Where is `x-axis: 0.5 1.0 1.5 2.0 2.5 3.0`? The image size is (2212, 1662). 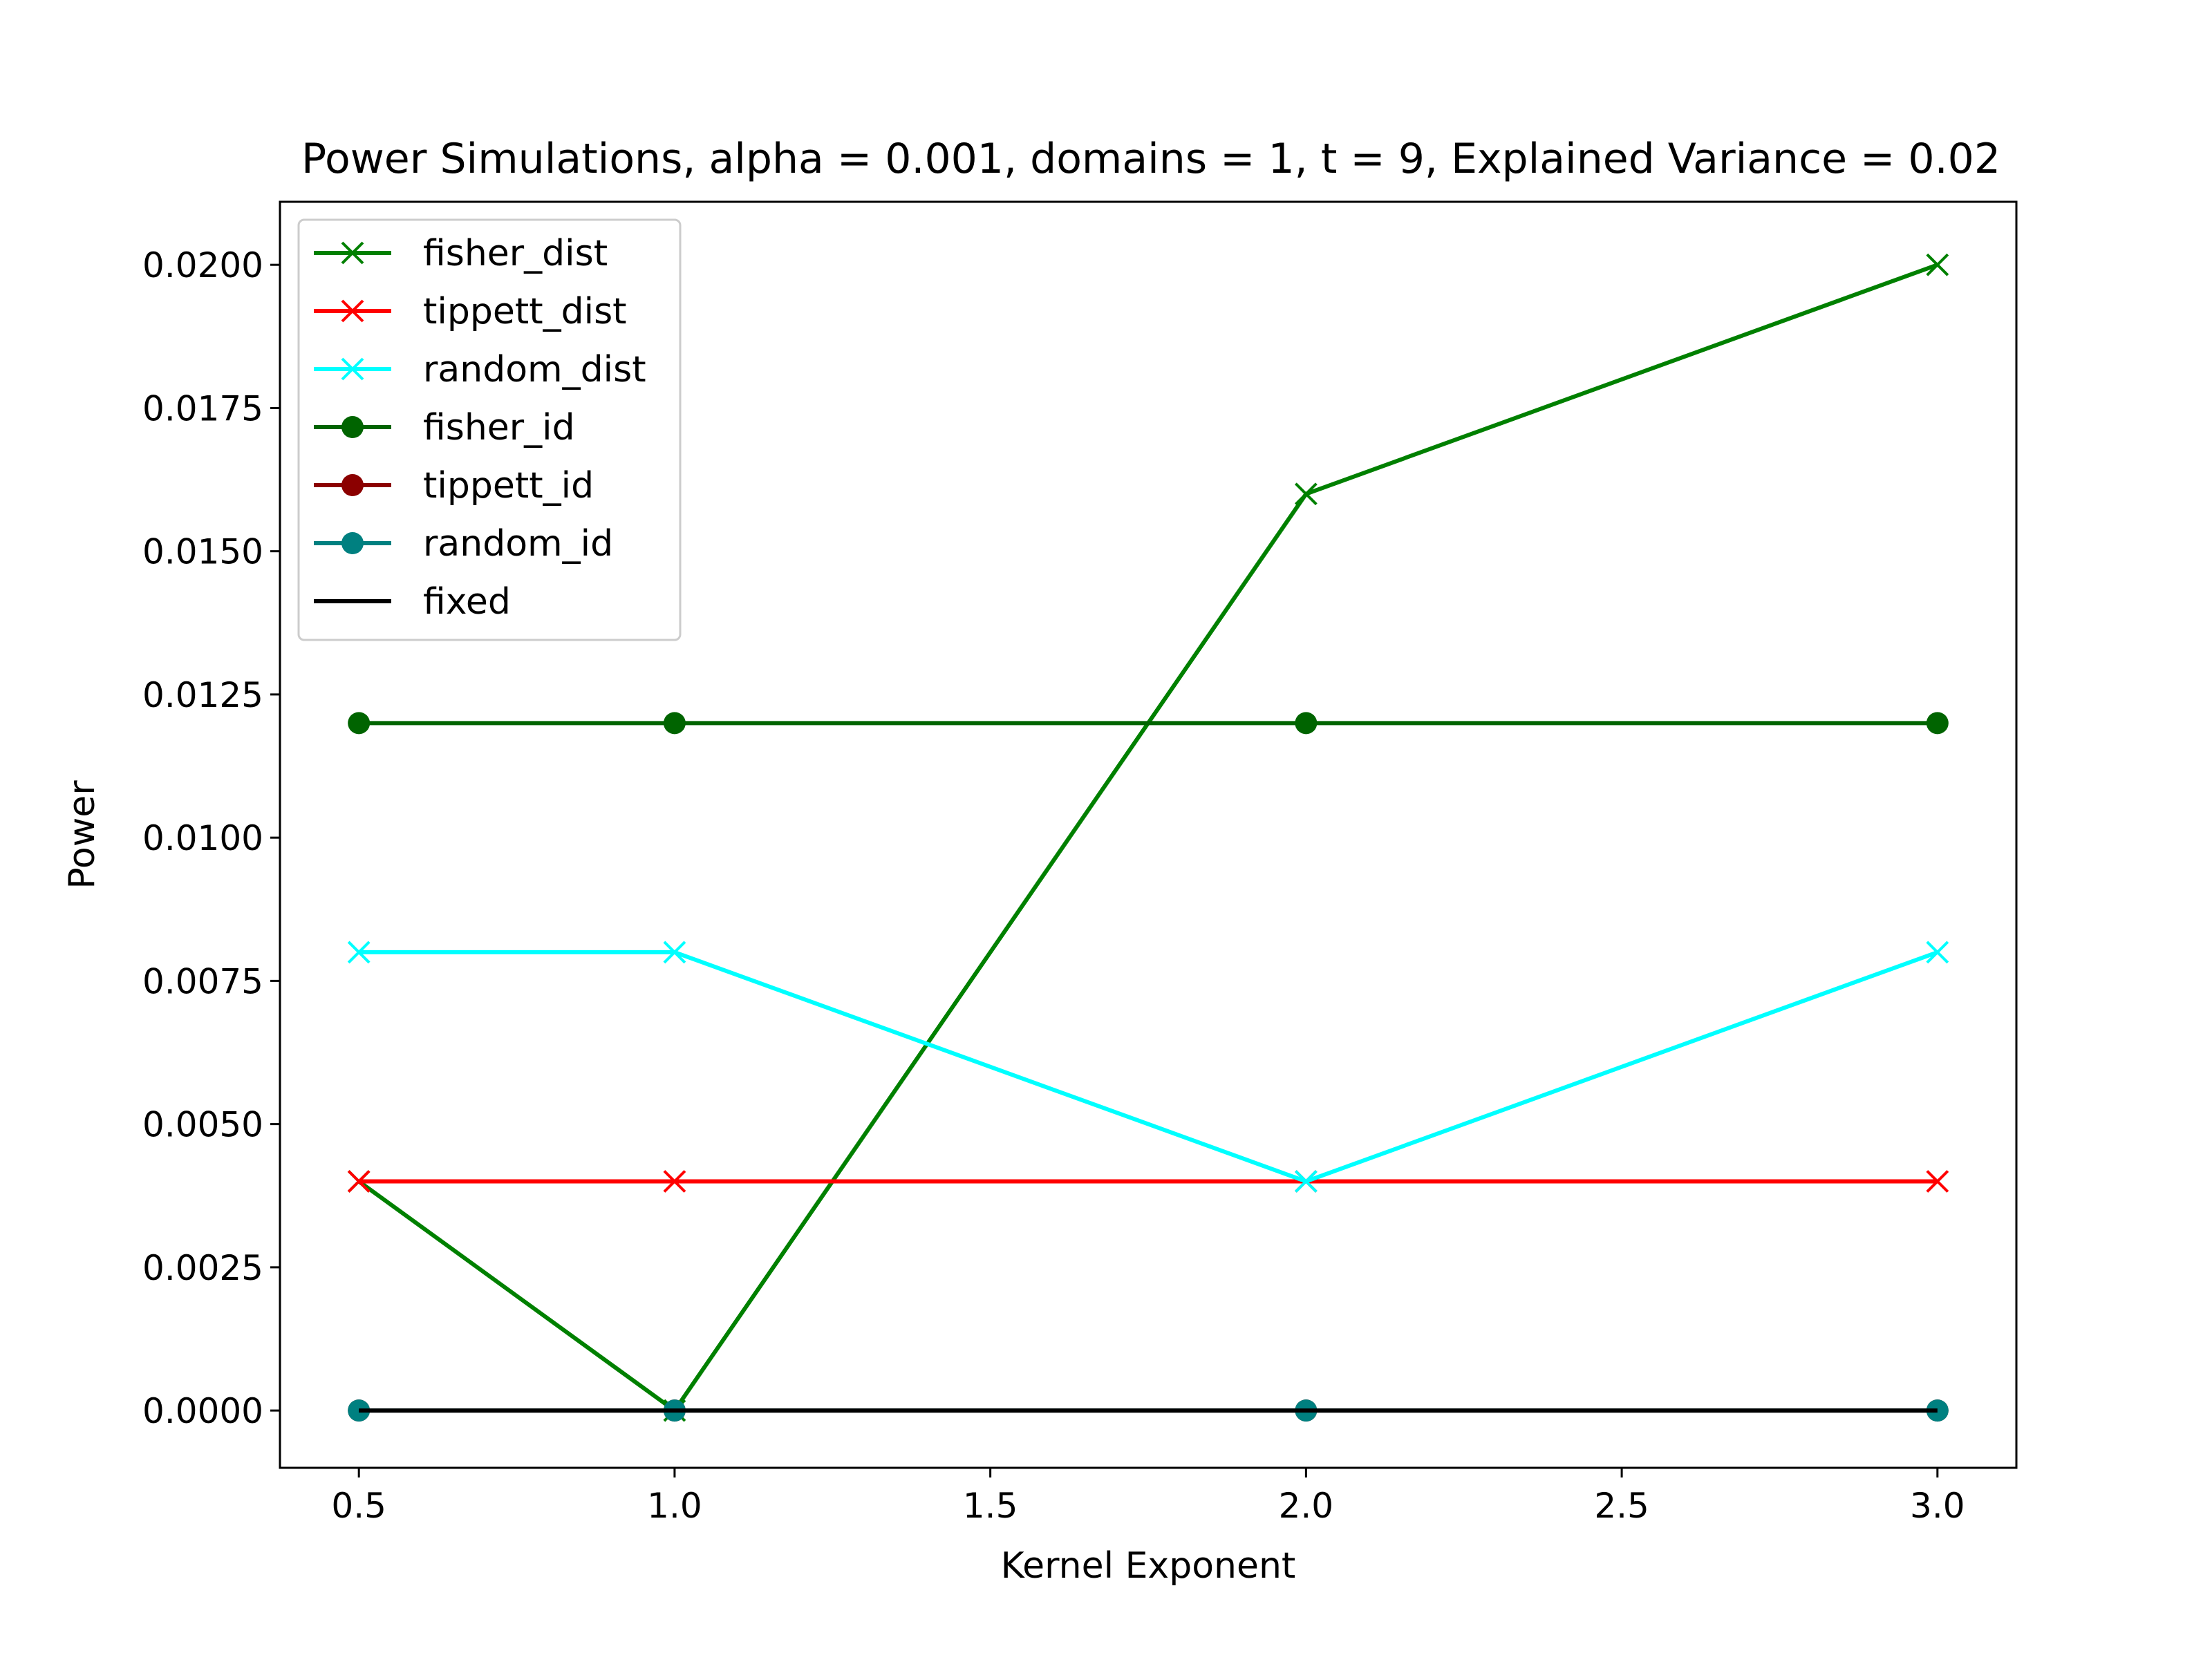
x-axis: 0.5 1.0 1.5 2.0 2.5 3.0 is located at coordinates (1148, 1497).